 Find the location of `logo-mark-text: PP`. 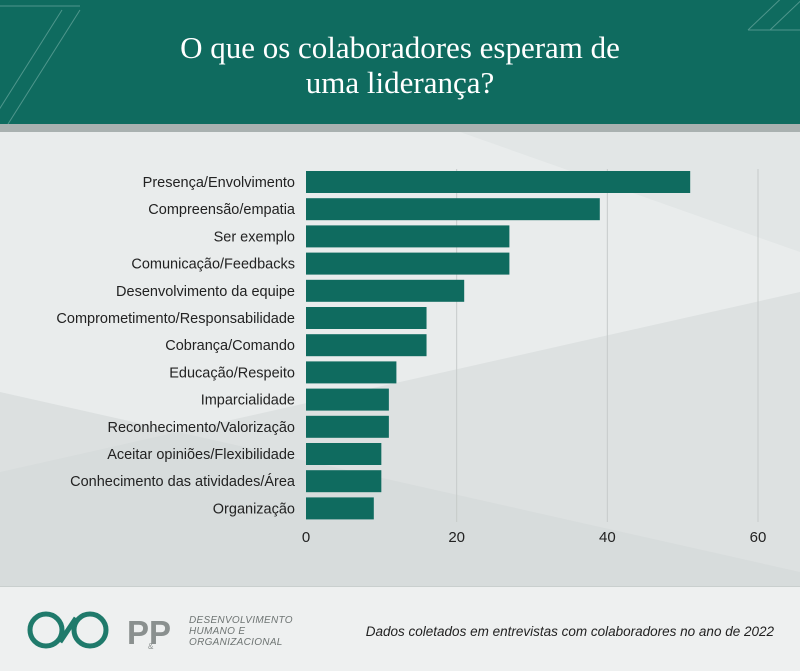

logo-mark-text: PP is located at coordinates (149, 632).